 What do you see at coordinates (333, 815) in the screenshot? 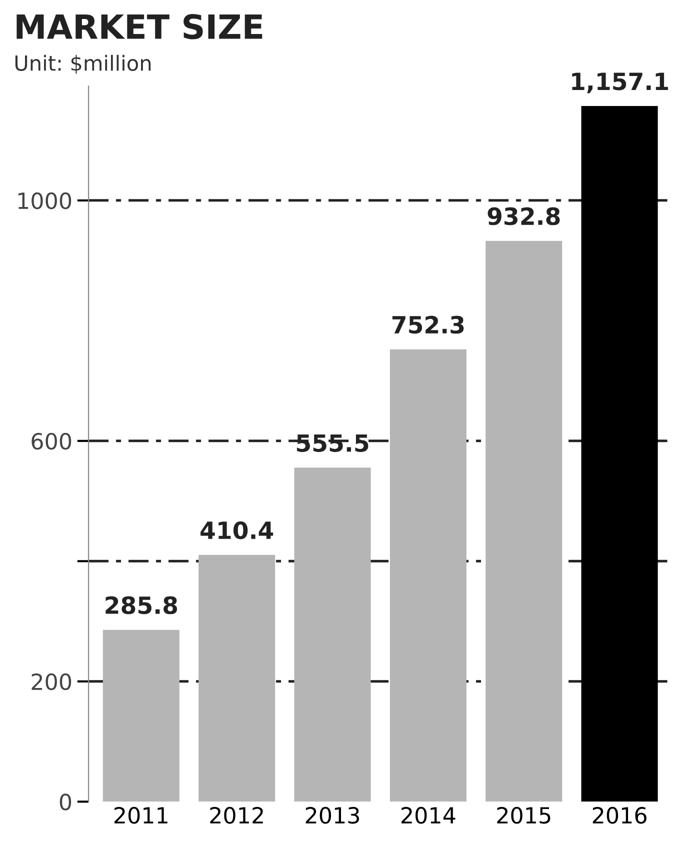
I see `x-tick-label: 2013` at bounding box center [333, 815].